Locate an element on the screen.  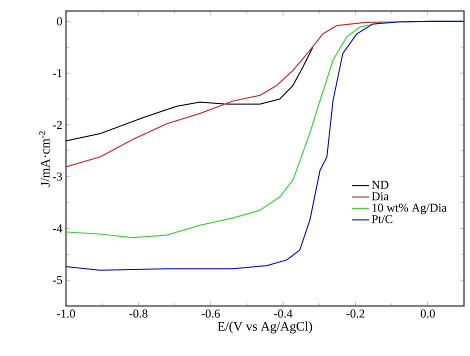
x-tick-label: -0.2 is located at coordinates (355, 314).